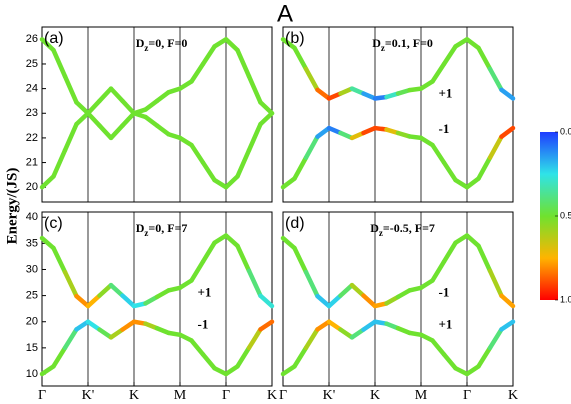 This screenshot has height=404, width=571. Describe the element at coordinates (53, 223) in the screenshot. I see `panel-label: (c)` at that location.